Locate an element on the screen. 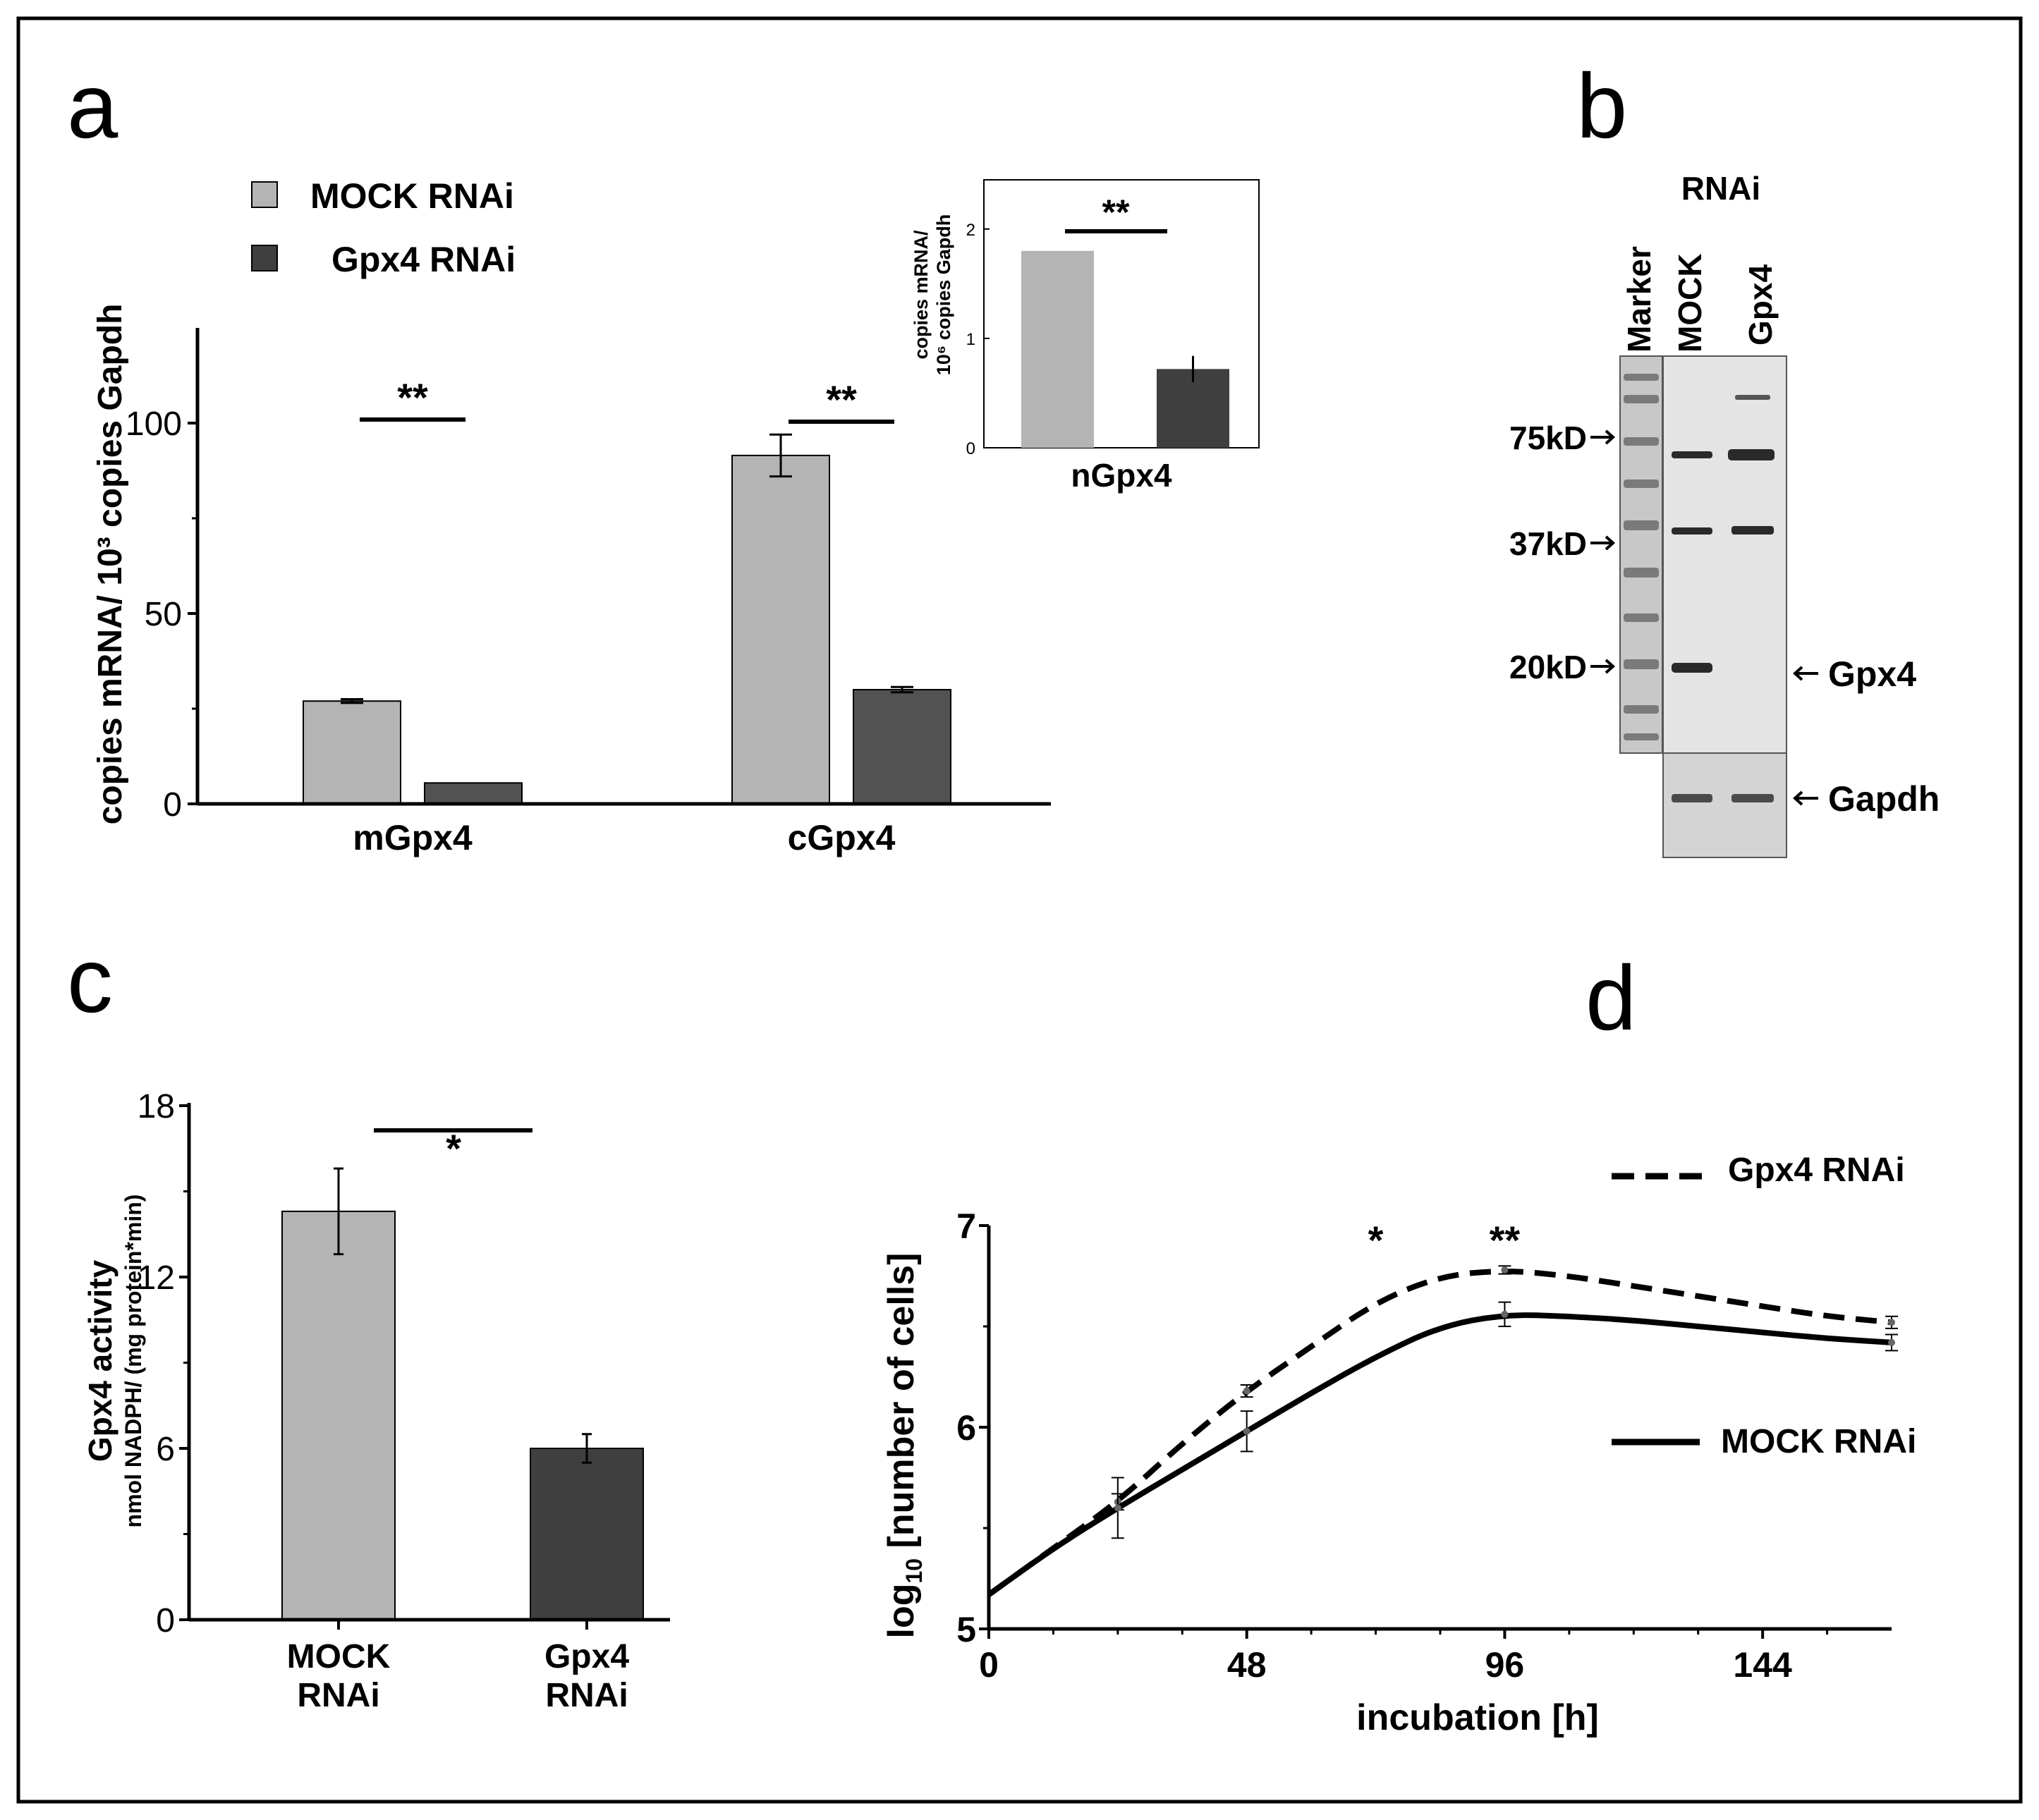 The image size is (2039, 1820). y-tick-label-18: 18 is located at coordinates (156, 1106).